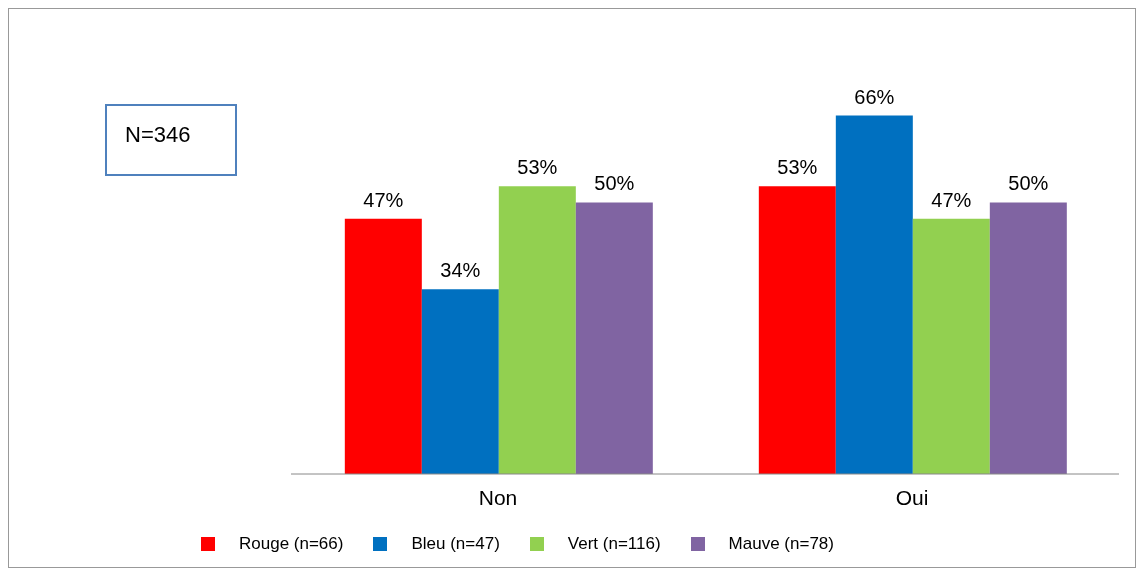  I want to click on data-label: 34%, so click(460, 270).